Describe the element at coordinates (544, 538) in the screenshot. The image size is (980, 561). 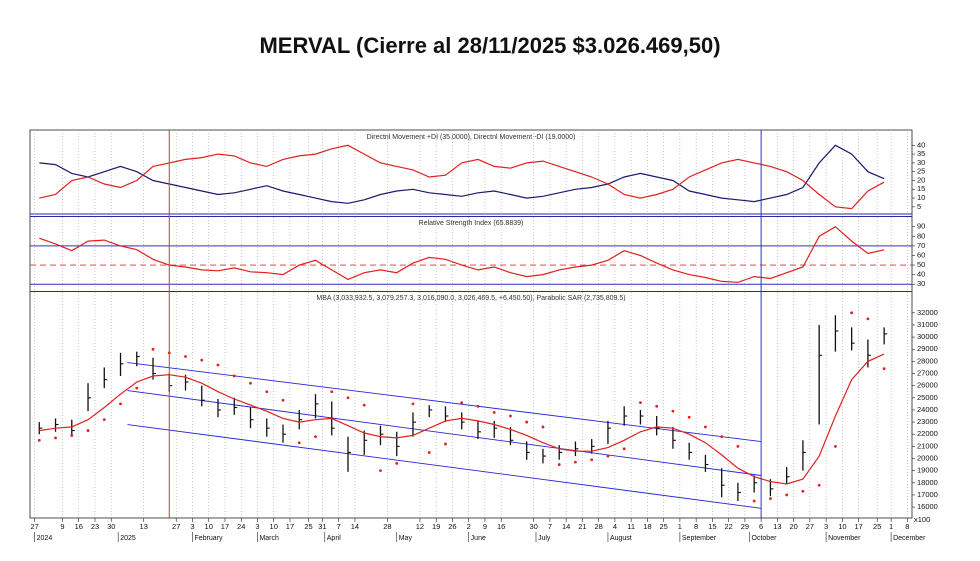
I see `period-label: July` at that location.